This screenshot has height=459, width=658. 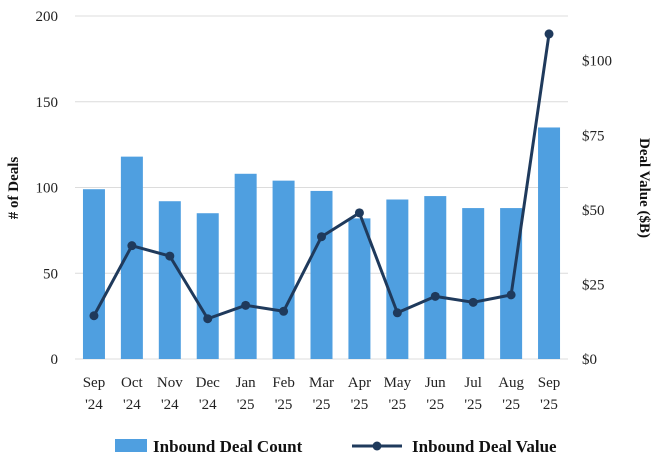 What do you see at coordinates (50, 274) in the screenshot?
I see `left-tick-label: 50` at bounding box center [50, 274].